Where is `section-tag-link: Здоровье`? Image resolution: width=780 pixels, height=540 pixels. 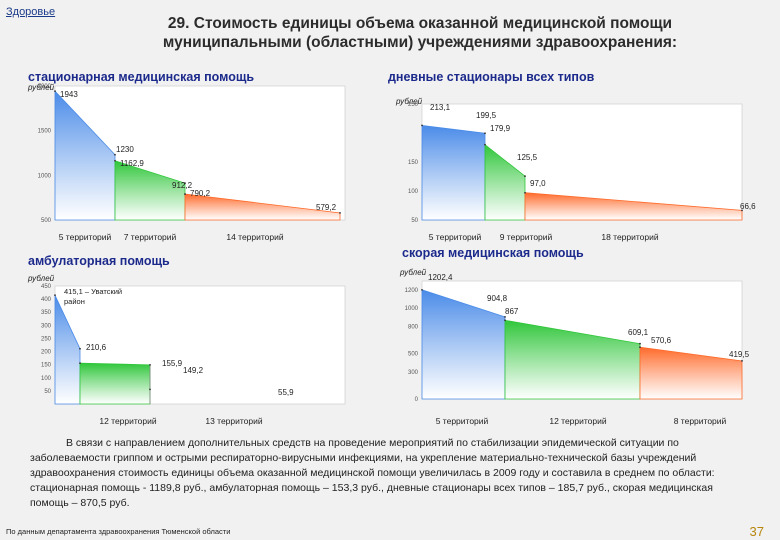 section-tag-link: Здоровье is located at coordinates (31, 12).